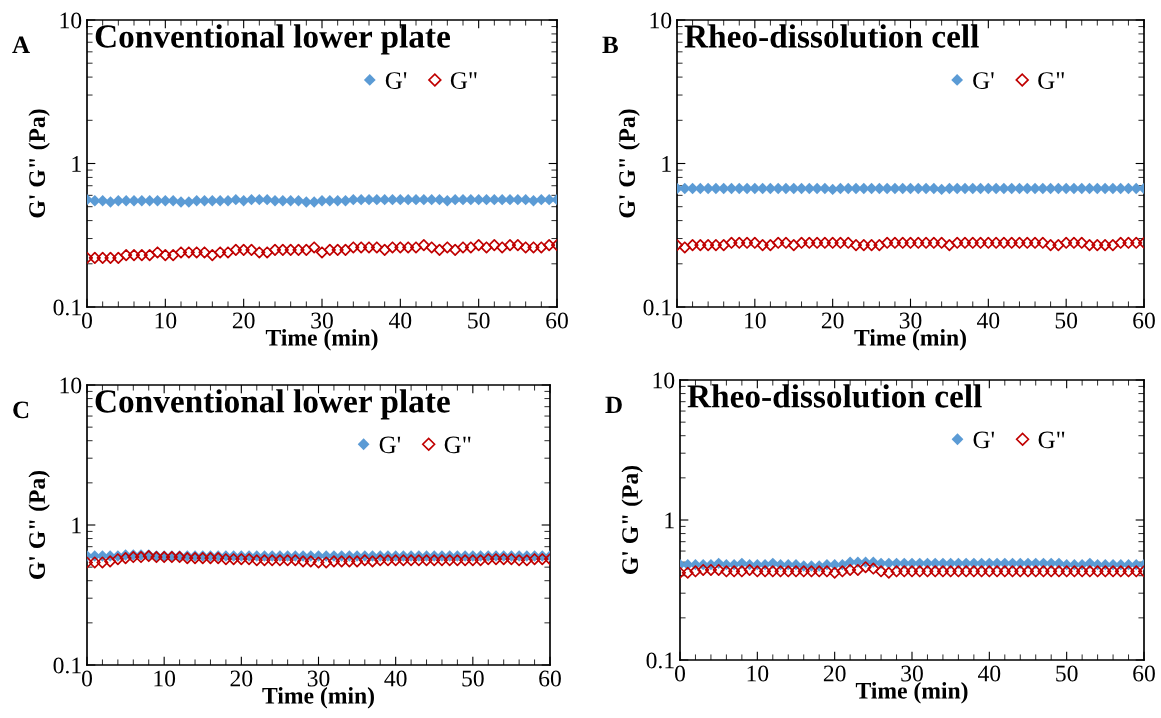 This screenshot has height=718, width=1161. What do you see at coordinates (21, 45) in the screenshot?
I see `text: A` at bounding box center [21, 45].